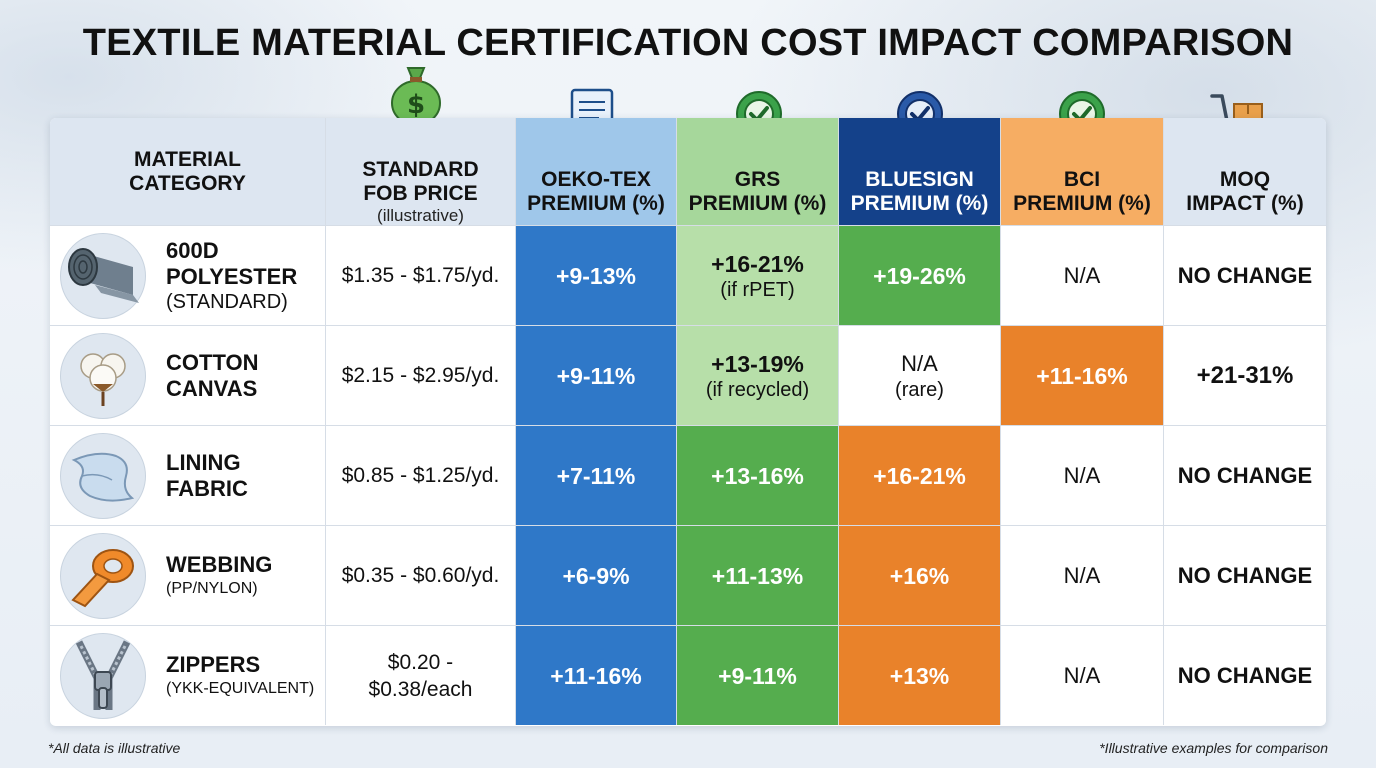 The width and height of the screenshot is (1376, 768). What do you see at coordinates (188, 375) in the screenshot?
I see `category-cell: COTTON CANVAS` at bounding box center [188, 375].